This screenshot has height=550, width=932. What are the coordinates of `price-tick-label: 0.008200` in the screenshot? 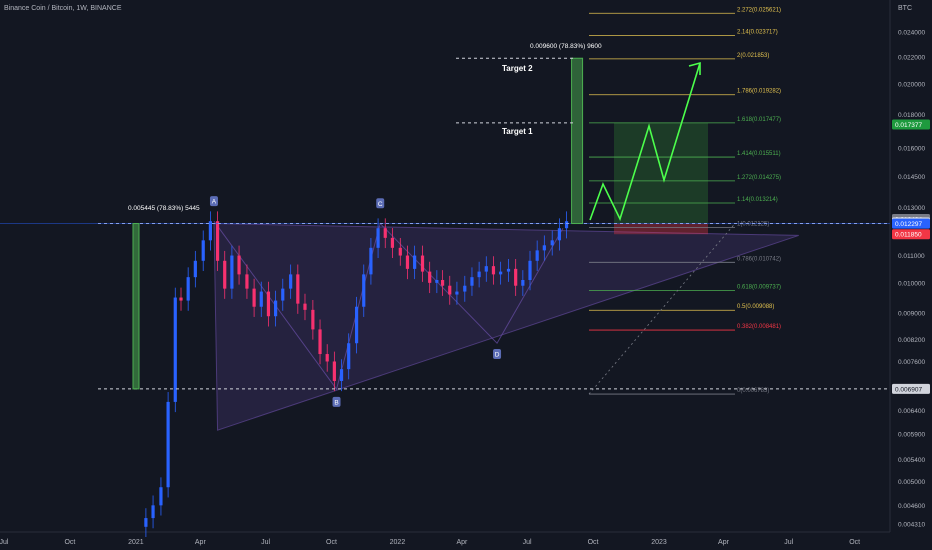 It's located at (911, 340).